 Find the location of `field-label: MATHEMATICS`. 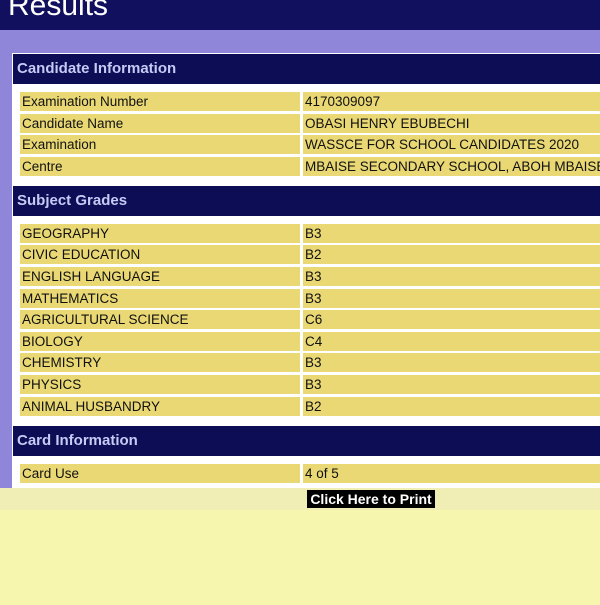

field-label: MATHEMATICS is located at coordinates (160, 298).